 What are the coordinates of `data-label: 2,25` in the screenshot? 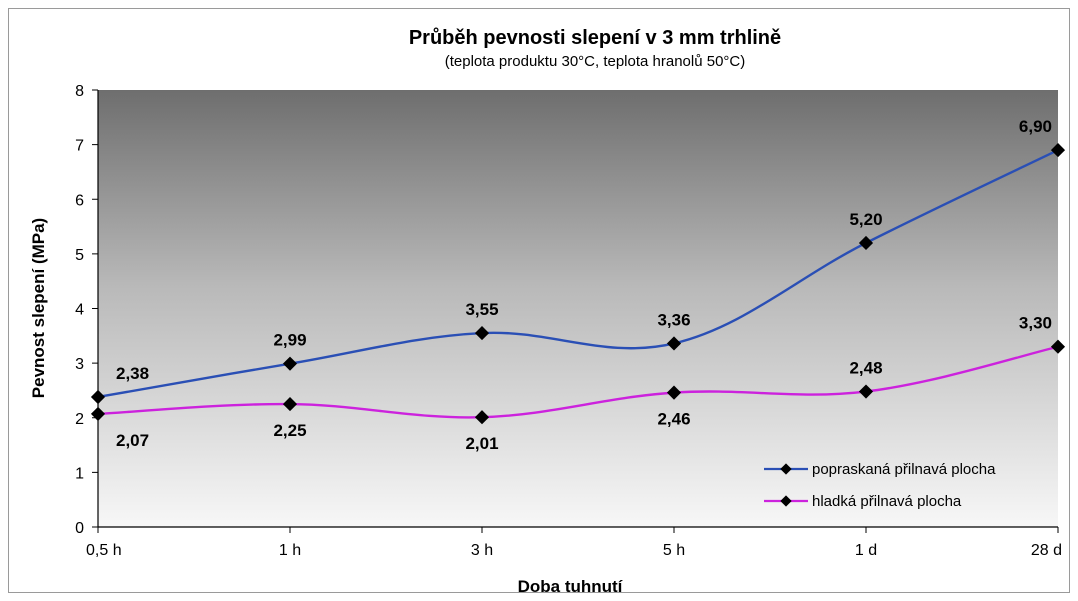 It's located at (289, 430).